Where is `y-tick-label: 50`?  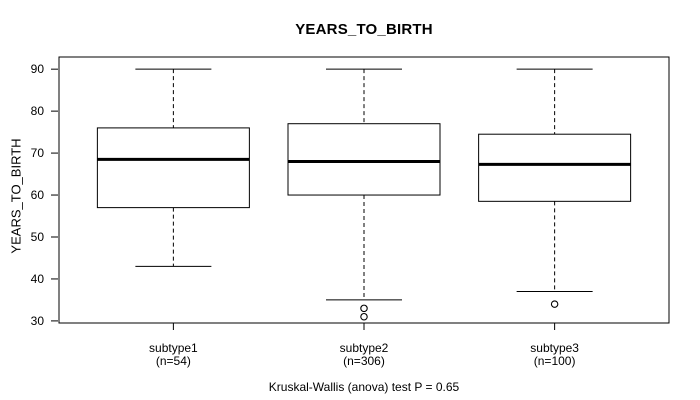
y-tick-label: 50 is located at coordinates (38, 237).